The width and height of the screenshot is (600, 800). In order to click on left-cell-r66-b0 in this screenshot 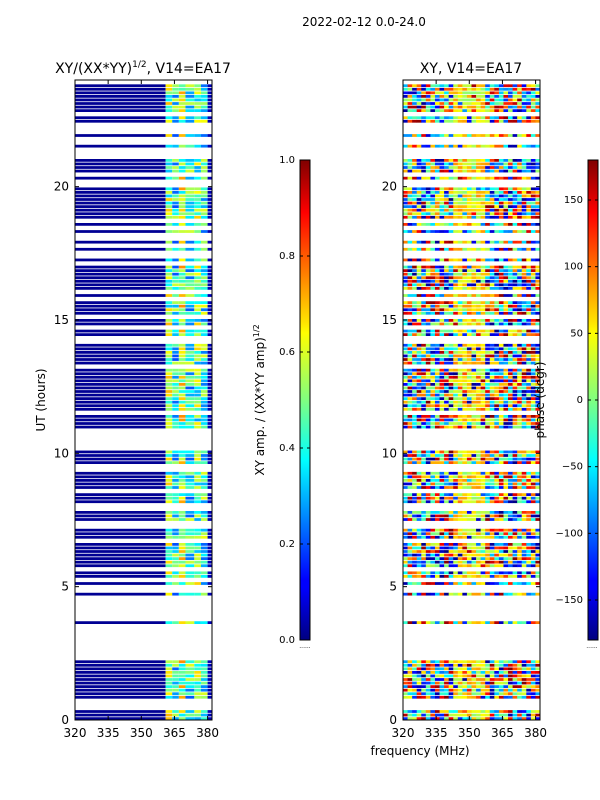, I will do `click(120, 484)`.